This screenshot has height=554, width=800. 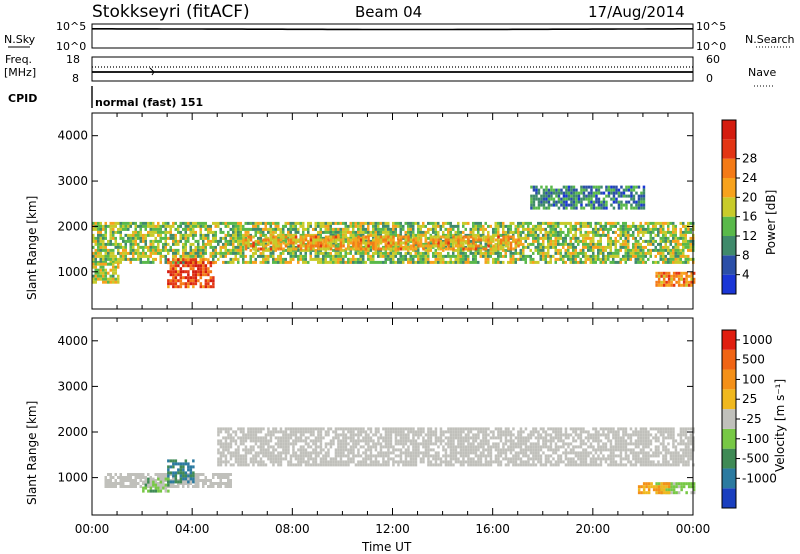 I want to click on freq-panel-frame, so click(x=392, y=69).